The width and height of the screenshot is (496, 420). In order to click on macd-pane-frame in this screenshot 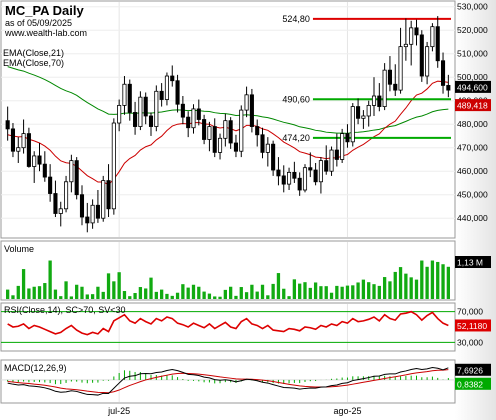, I will do `click(228, 381)`.